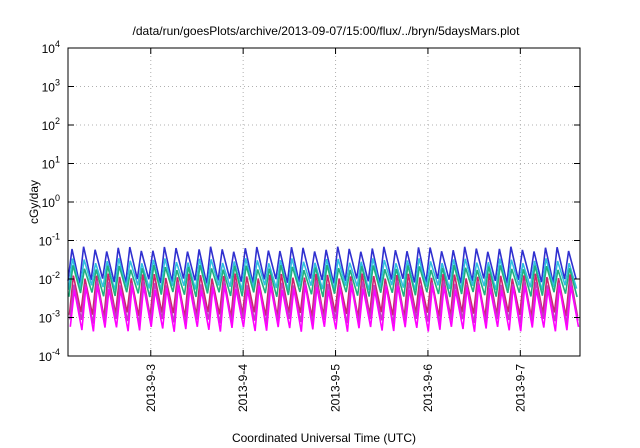 The width and height of the screenshot is (640, 448). Describe the element at coordinates (51, 47) in the screenshot. I see `y-tick-label: 10⁴` at that location.